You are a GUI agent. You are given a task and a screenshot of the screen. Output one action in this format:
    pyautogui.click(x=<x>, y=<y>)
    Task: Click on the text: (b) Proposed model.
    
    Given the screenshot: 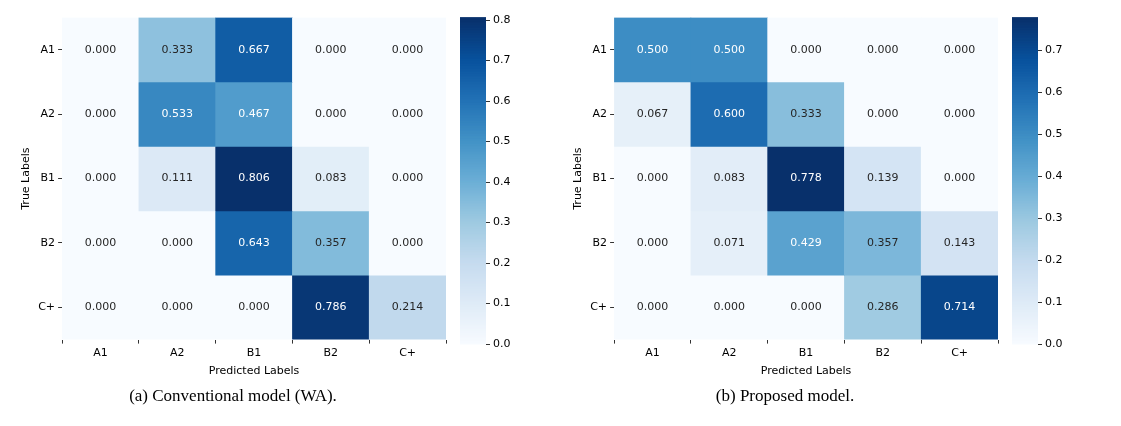 What is the action you would take?
    pyautogui.click(x=785, y=396)
    